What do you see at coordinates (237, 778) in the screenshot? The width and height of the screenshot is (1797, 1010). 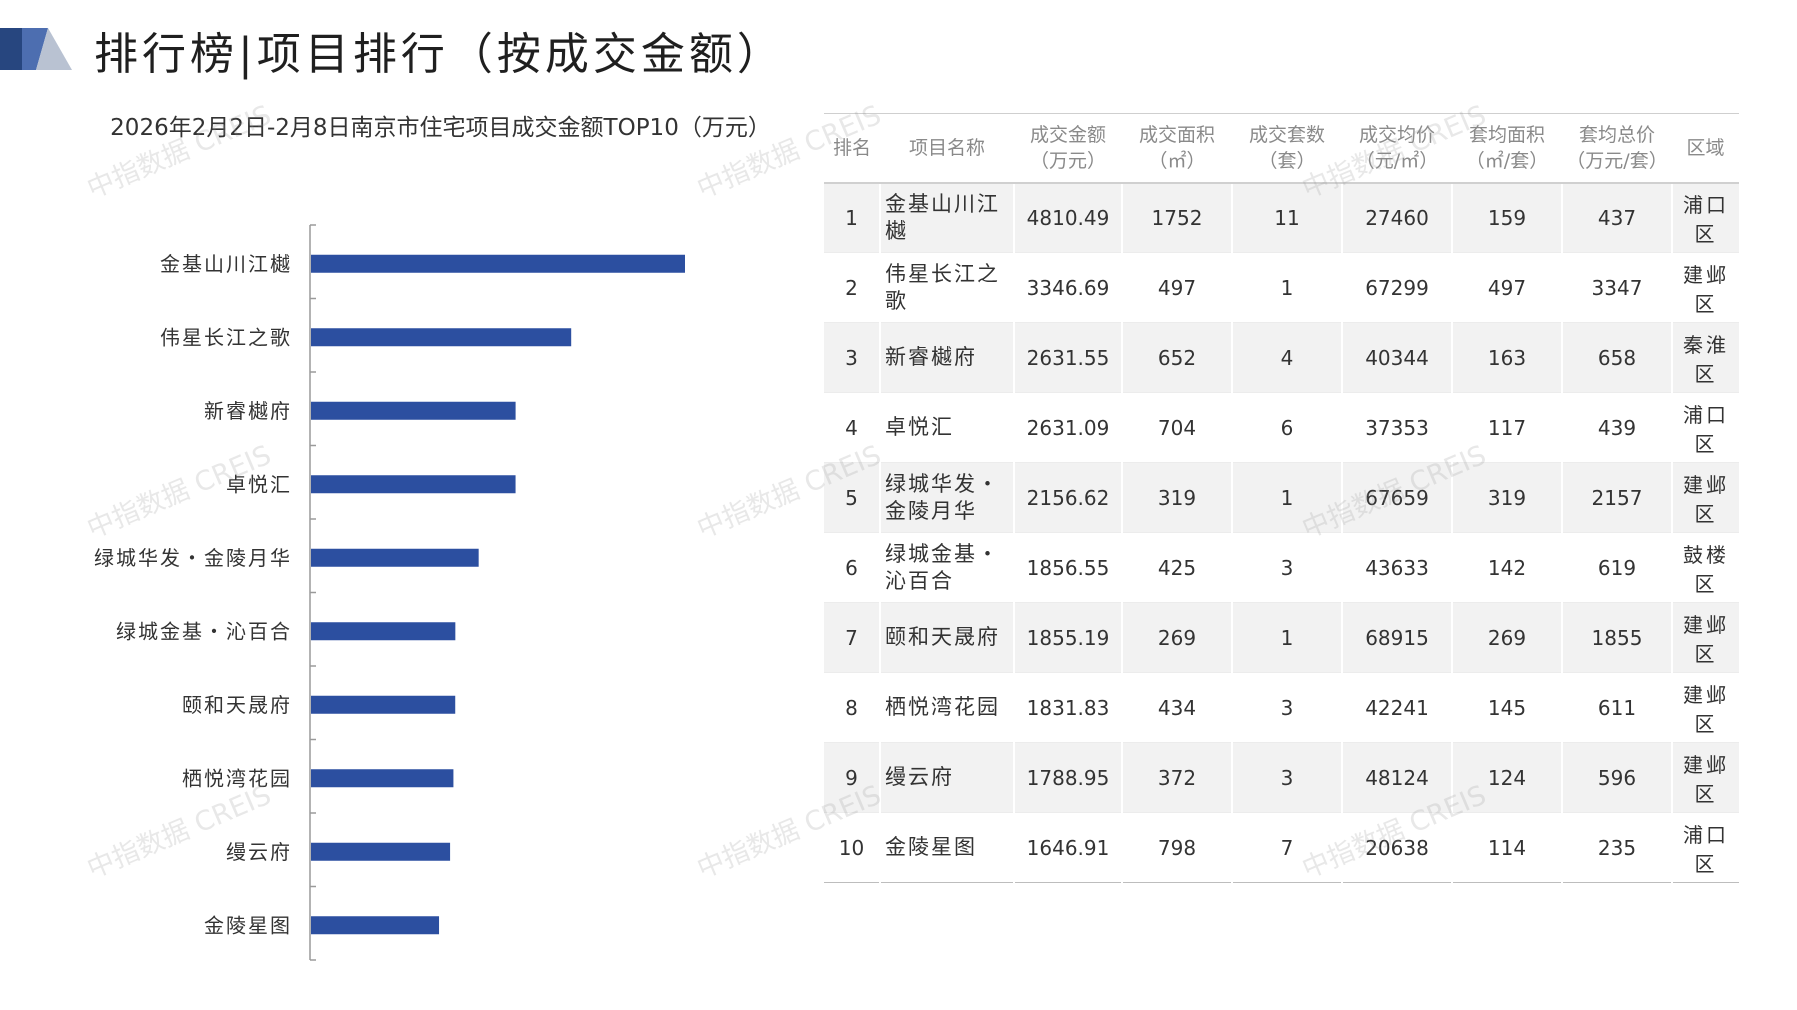 I see `category-label: 栖悦湾花园` at bounding box center [237, 778].